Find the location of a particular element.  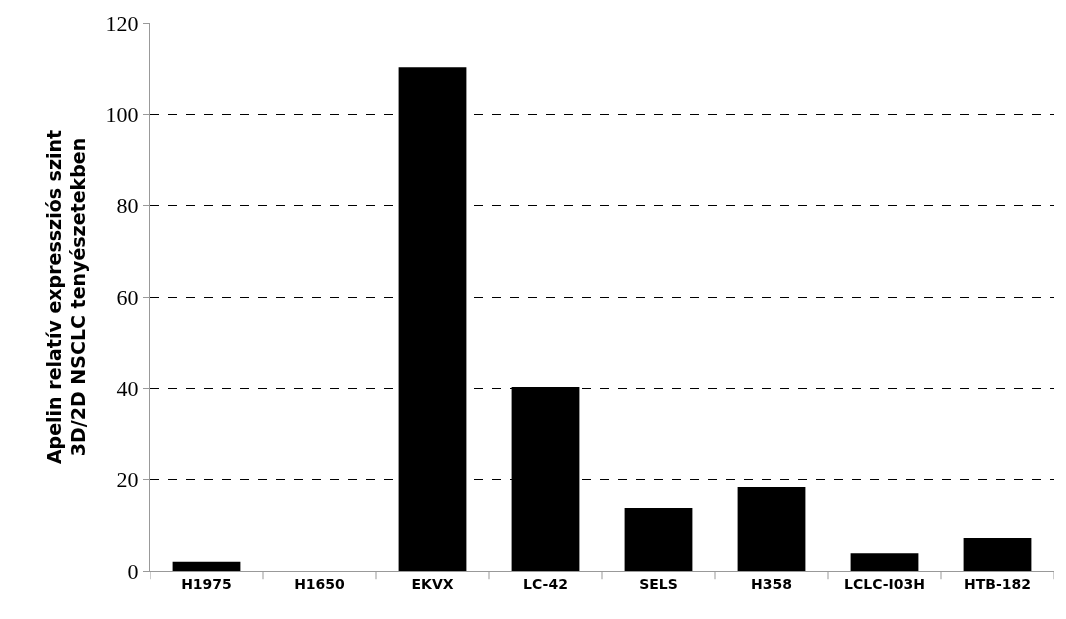

y-tick-label: 0 is located at coordinates (133, 571).